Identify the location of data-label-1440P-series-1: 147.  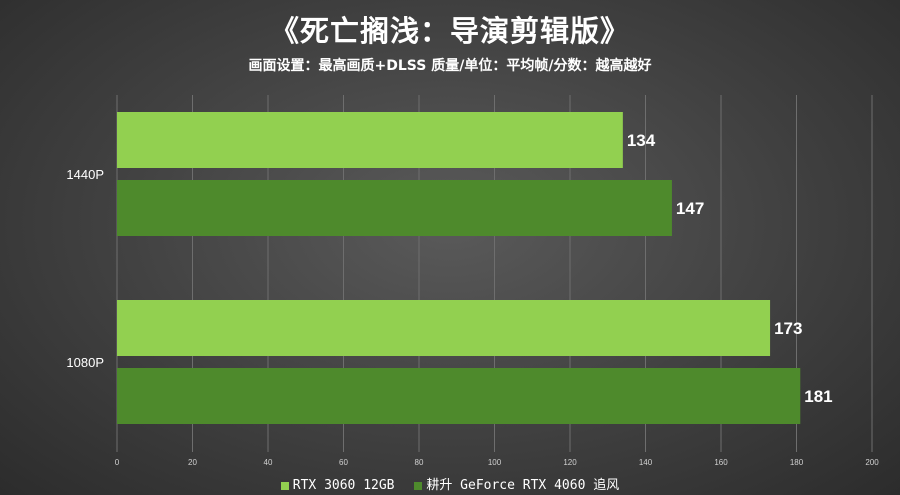
(690, 208).